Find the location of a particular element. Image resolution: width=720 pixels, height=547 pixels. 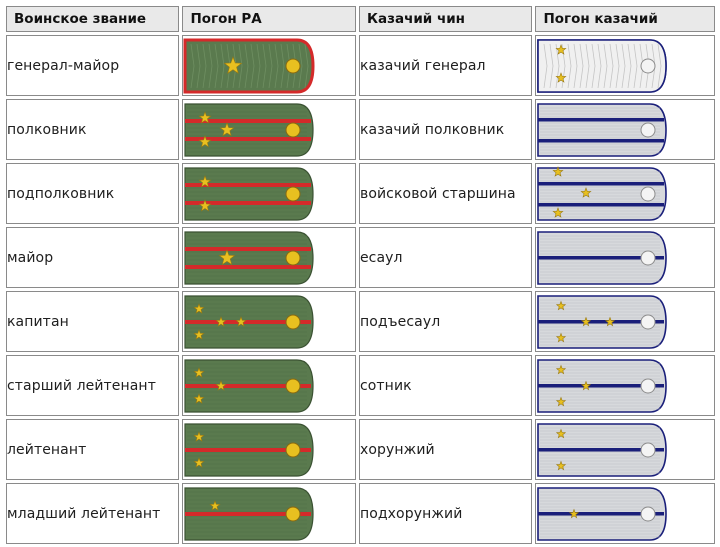

table-row: младший лейтенант подхорунжий is located at coordinates (360, 513).